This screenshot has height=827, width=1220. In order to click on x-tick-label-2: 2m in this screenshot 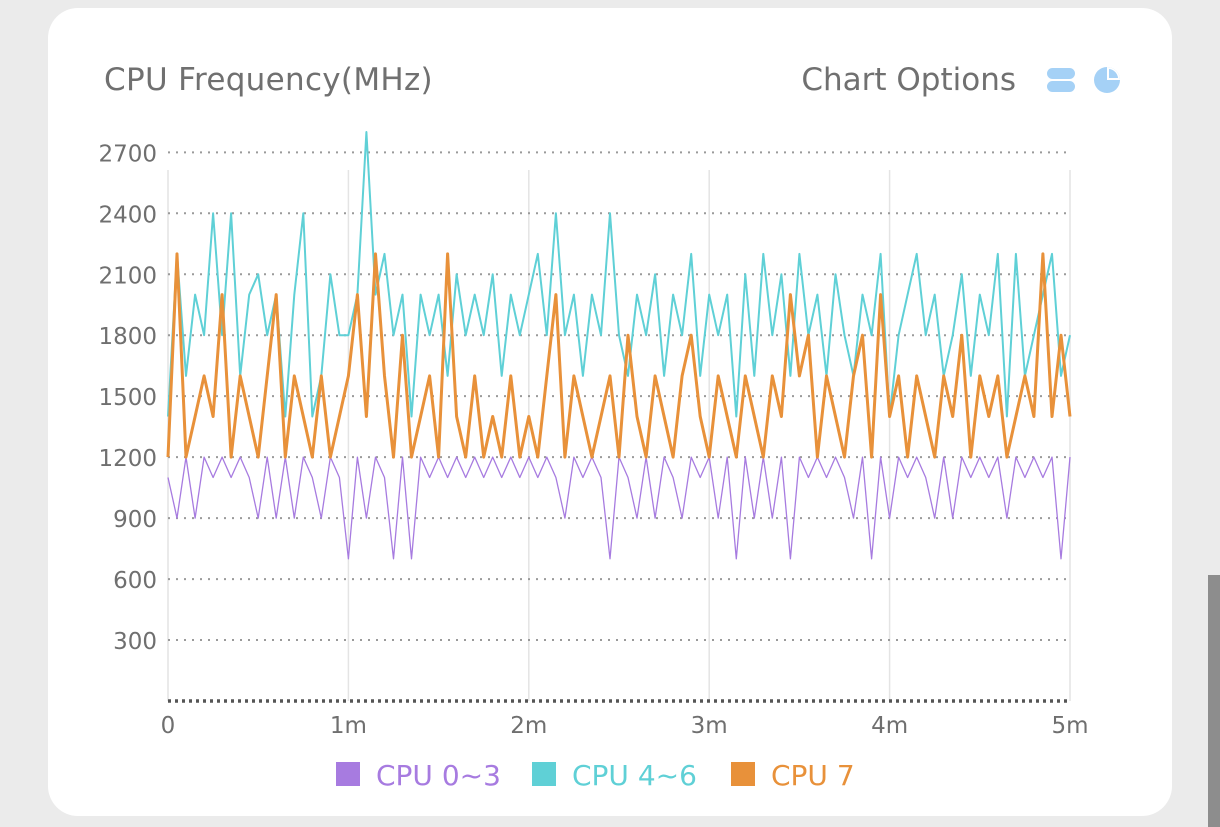, I will do `click(528, 726)`.